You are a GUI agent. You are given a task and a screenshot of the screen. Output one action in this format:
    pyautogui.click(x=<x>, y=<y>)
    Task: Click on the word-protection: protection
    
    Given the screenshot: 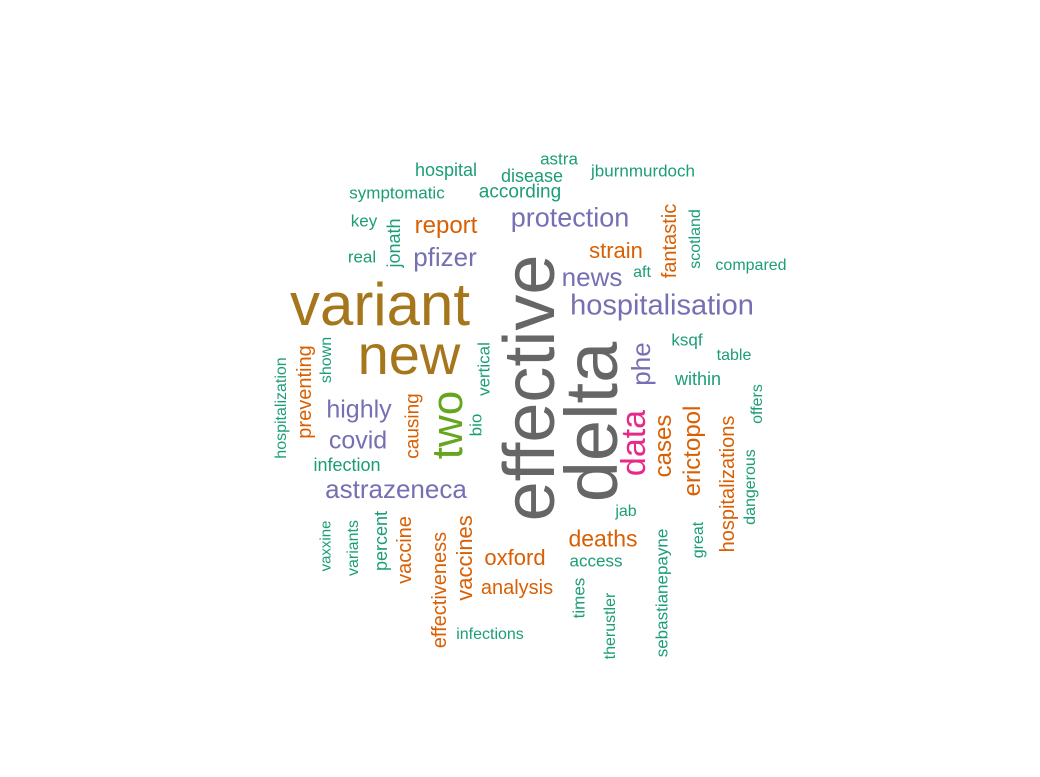 What is the action you would take?
    pyautogui.click(x=570, y=217)
    